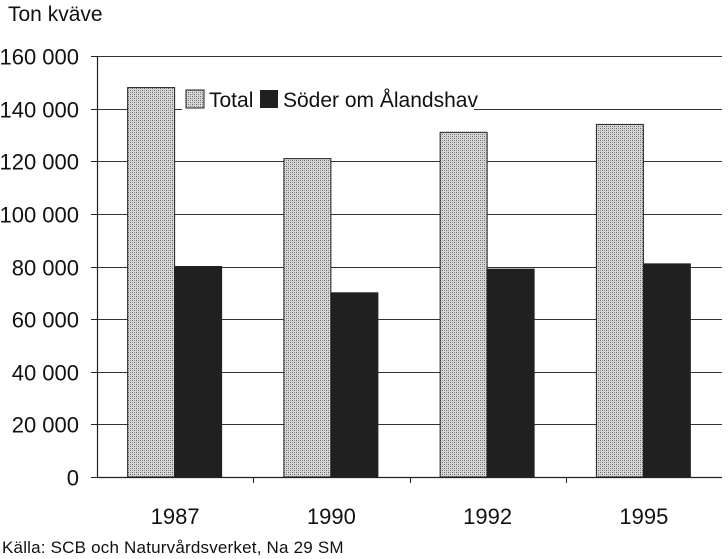  Describe the element at coordinates (39, 162) in the screenshot. I see `y-tick-label: 120 000` at that location.